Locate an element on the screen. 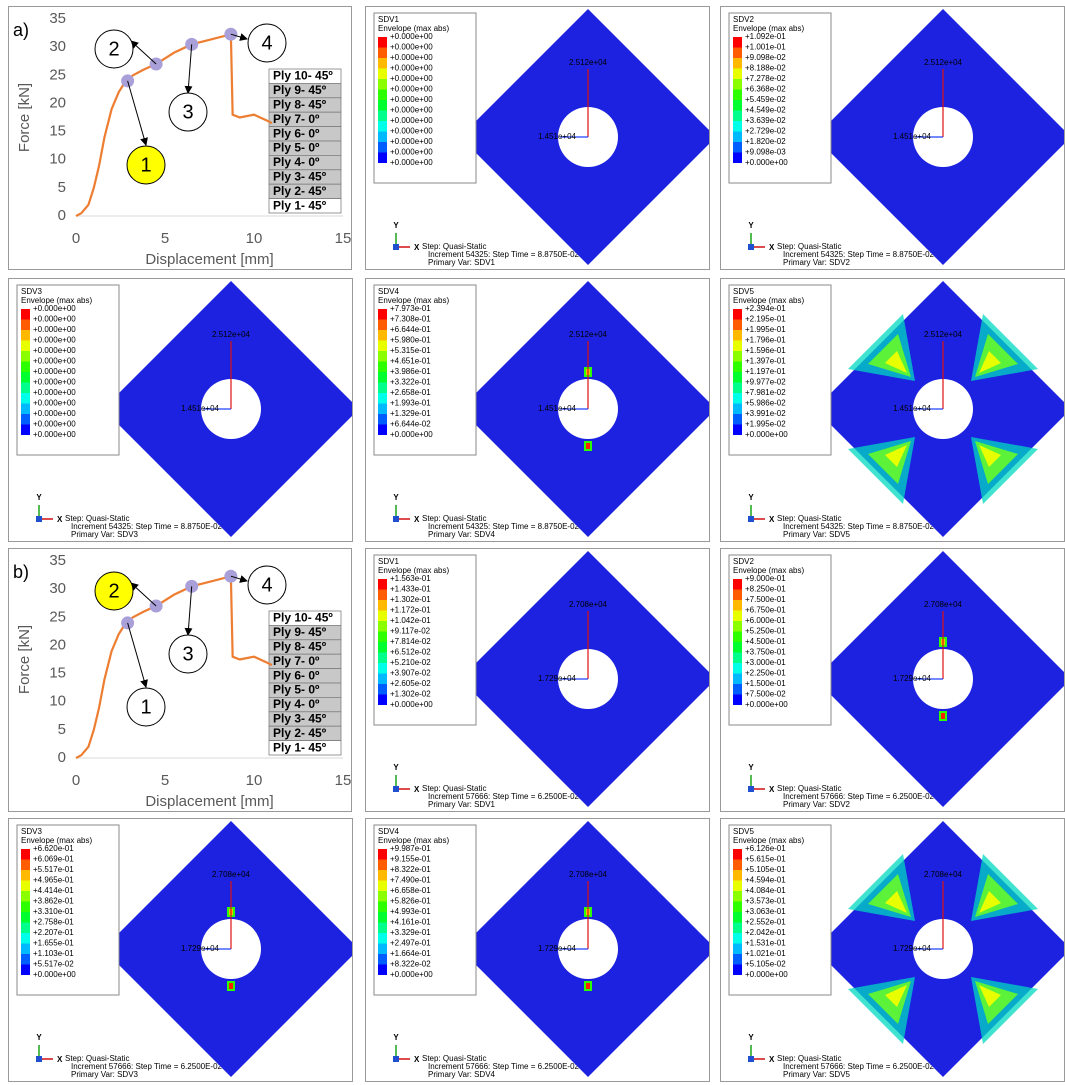  legend-value: +5.210e-02 is located at coordinates (410, 662).